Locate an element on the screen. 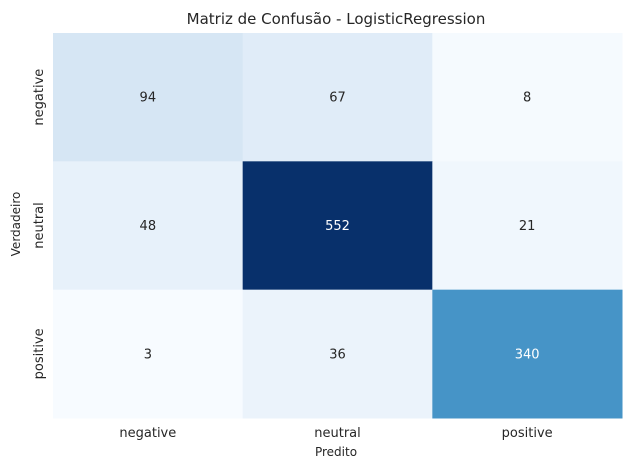  x-tick-negative: negative is located at coordinates (147, 433).